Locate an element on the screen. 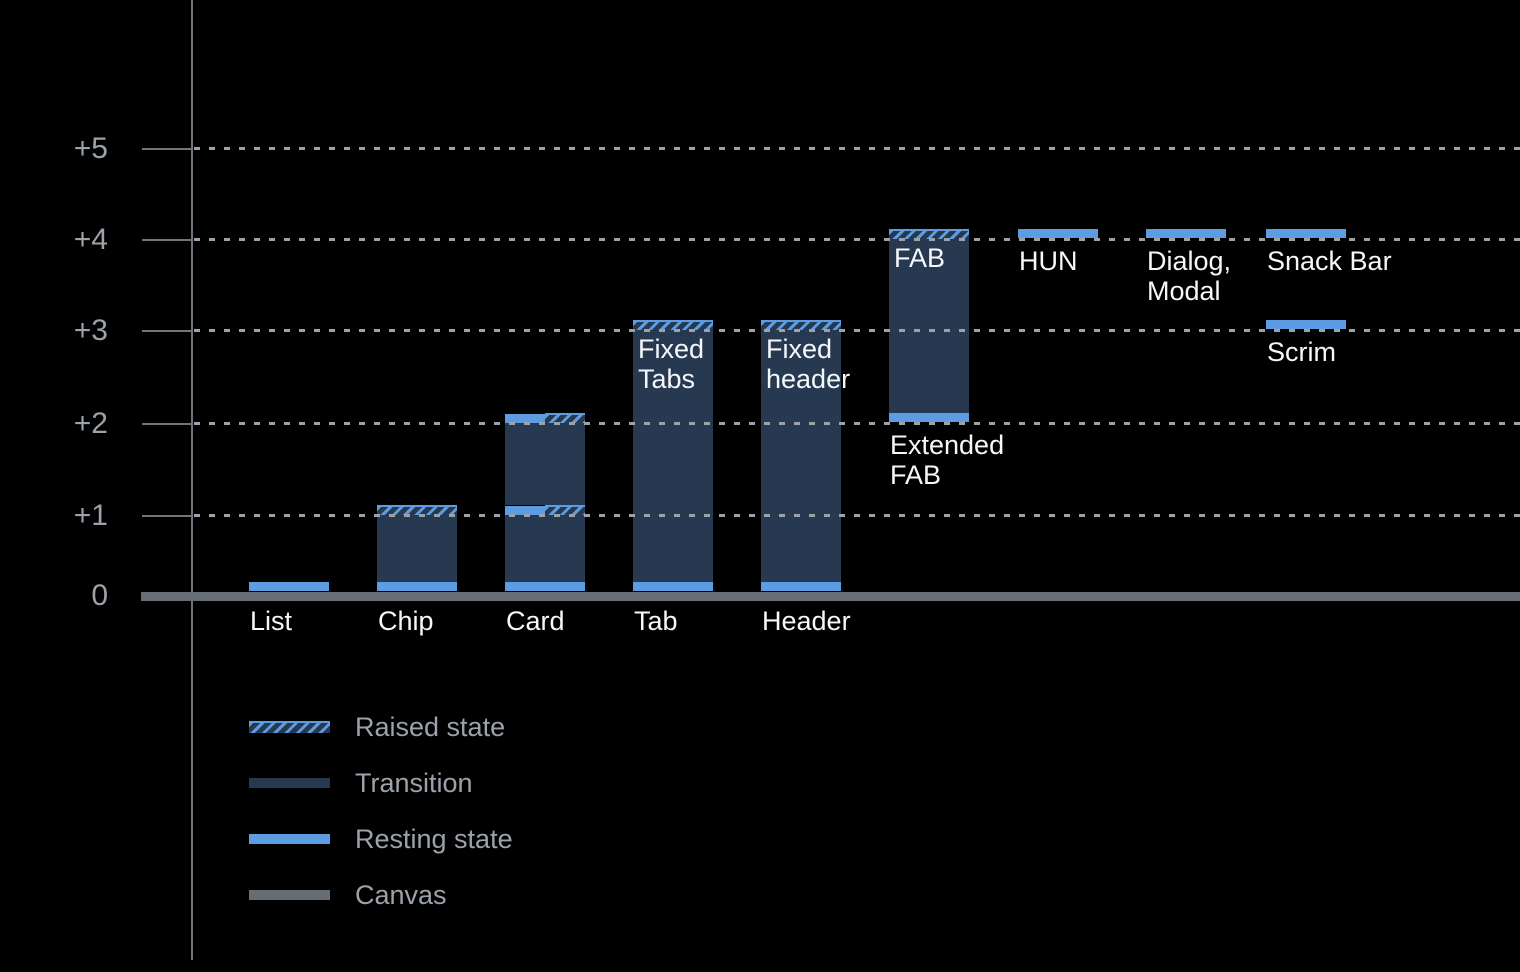 The height and width of the screenshot is (972, 1520). bar-axis-label: Tab is located at coordinates (656, 621).